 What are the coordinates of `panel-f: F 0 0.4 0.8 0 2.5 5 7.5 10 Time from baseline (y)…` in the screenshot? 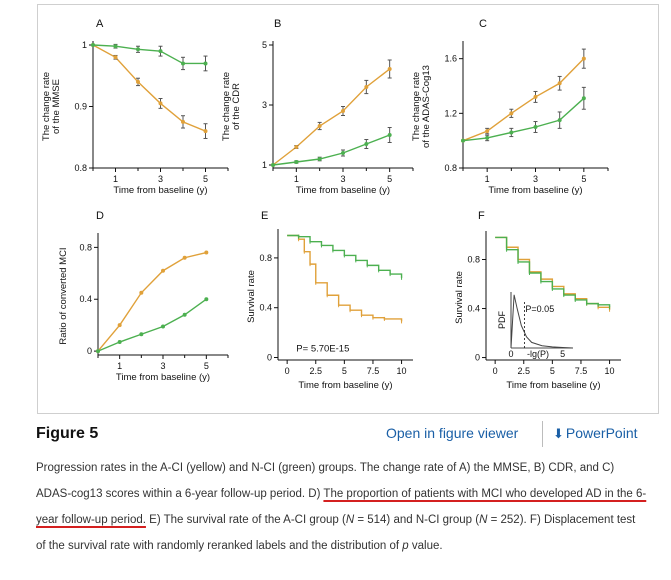 It's located at (537, 300).